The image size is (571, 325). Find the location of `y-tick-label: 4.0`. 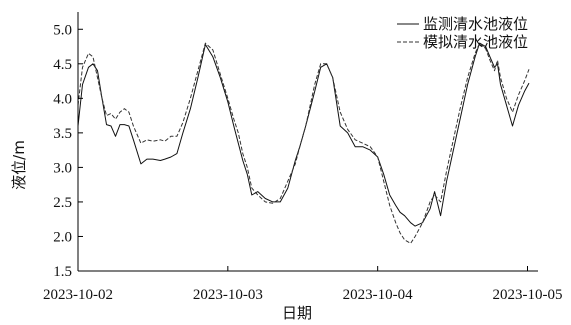

y-tick-label: 4.0 is located at coordinates (62, 99).